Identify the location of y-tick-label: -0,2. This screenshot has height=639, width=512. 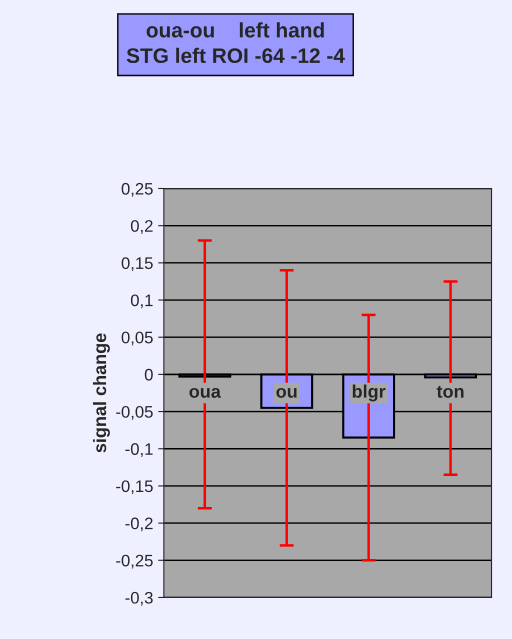
(139, 525).